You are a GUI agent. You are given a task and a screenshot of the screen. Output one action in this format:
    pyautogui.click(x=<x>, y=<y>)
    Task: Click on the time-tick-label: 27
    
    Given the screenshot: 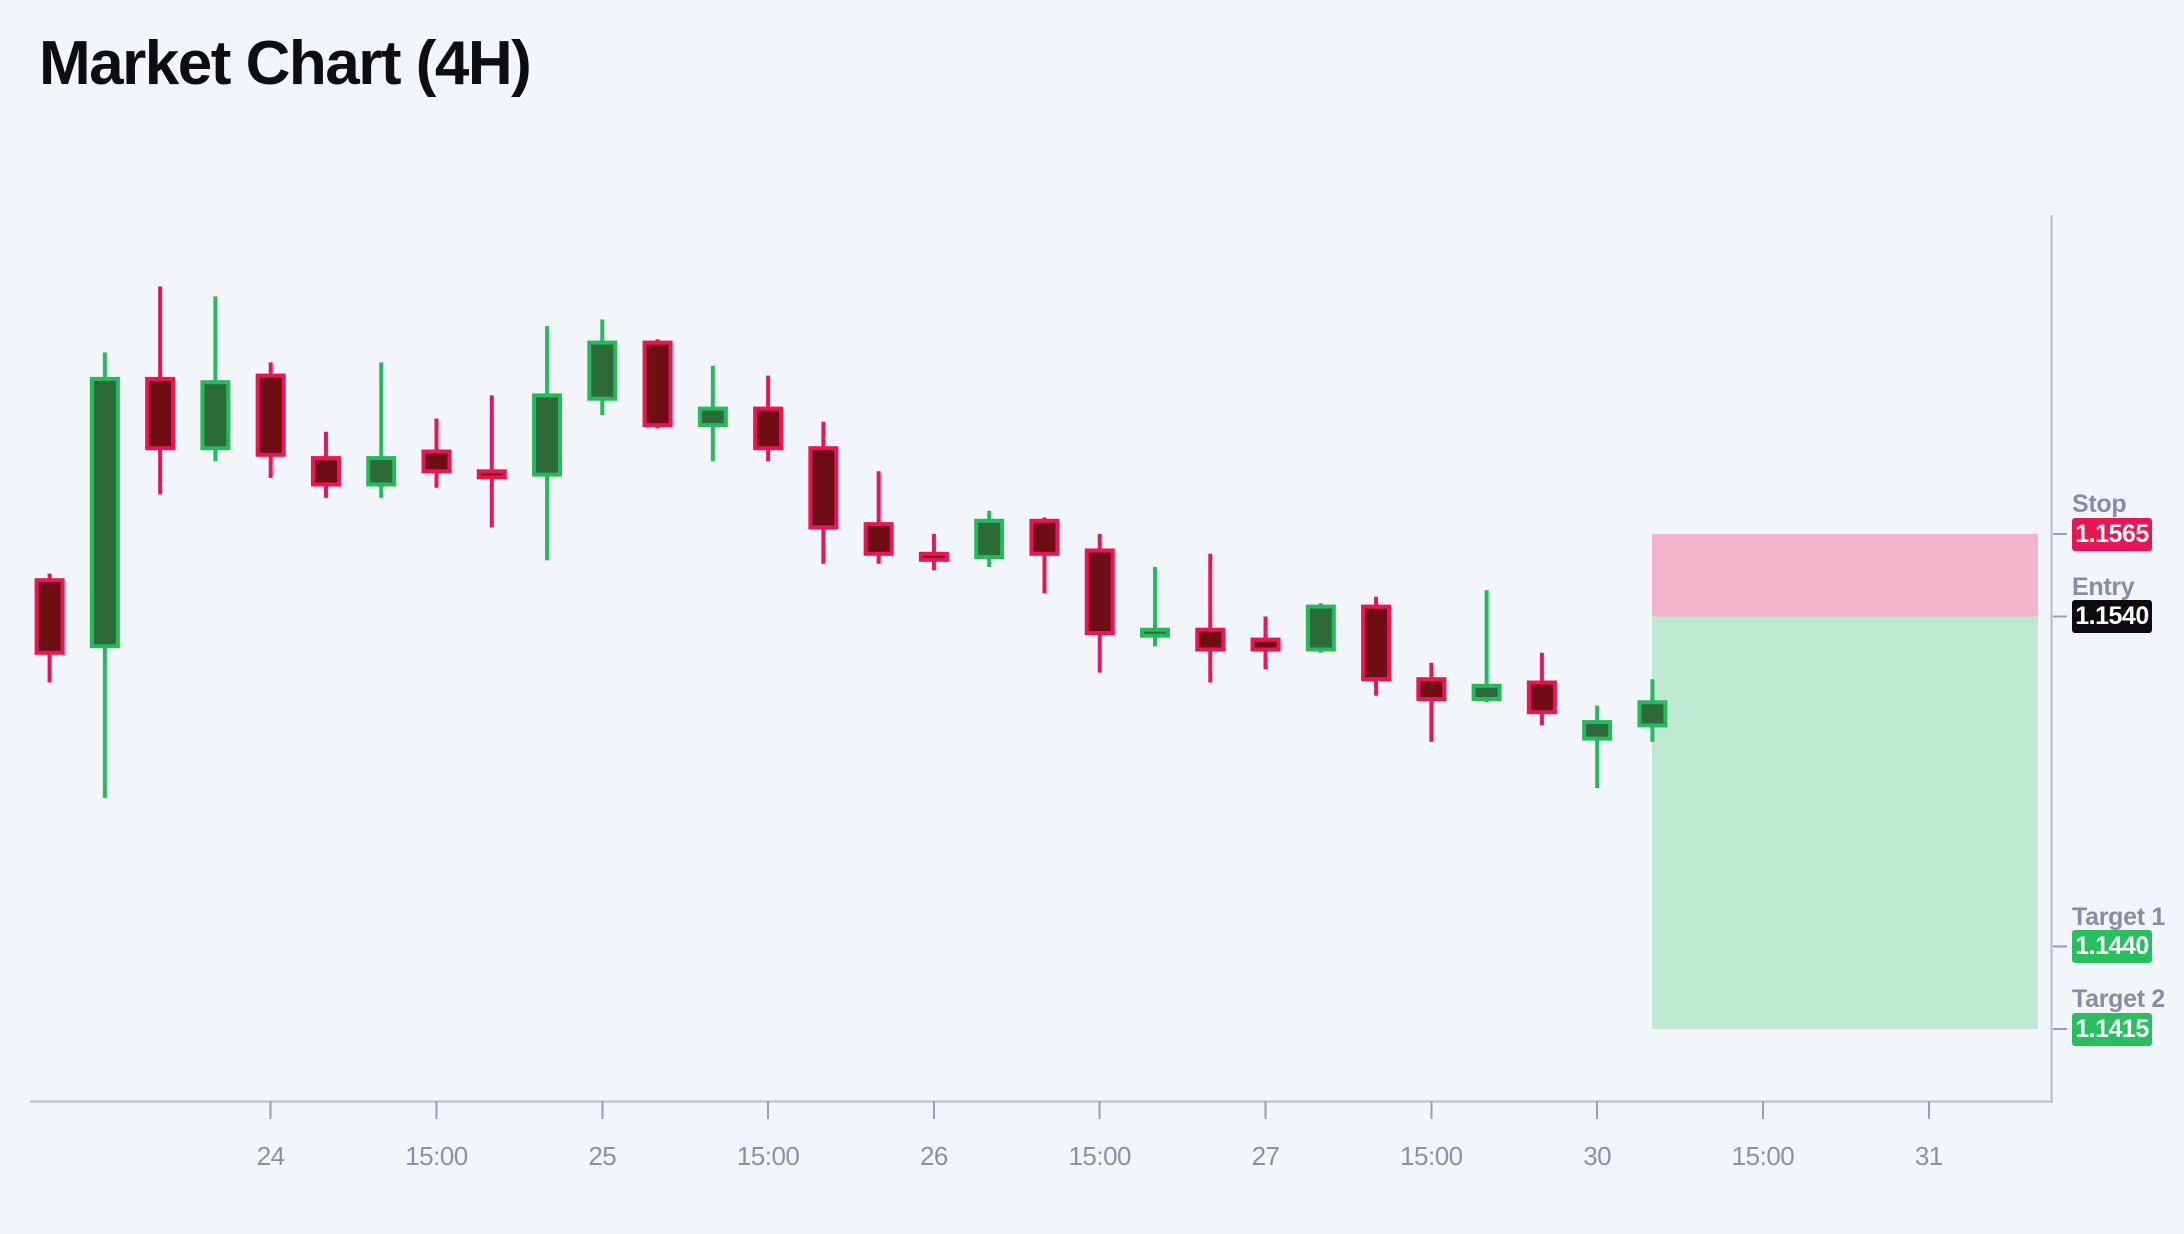 What is the action you would take?
    pyautogui.click(x=1266, y=1156)
    